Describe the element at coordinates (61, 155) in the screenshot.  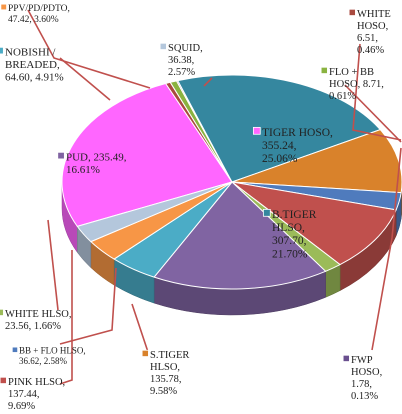
I see `legend-key-pud` at that location.